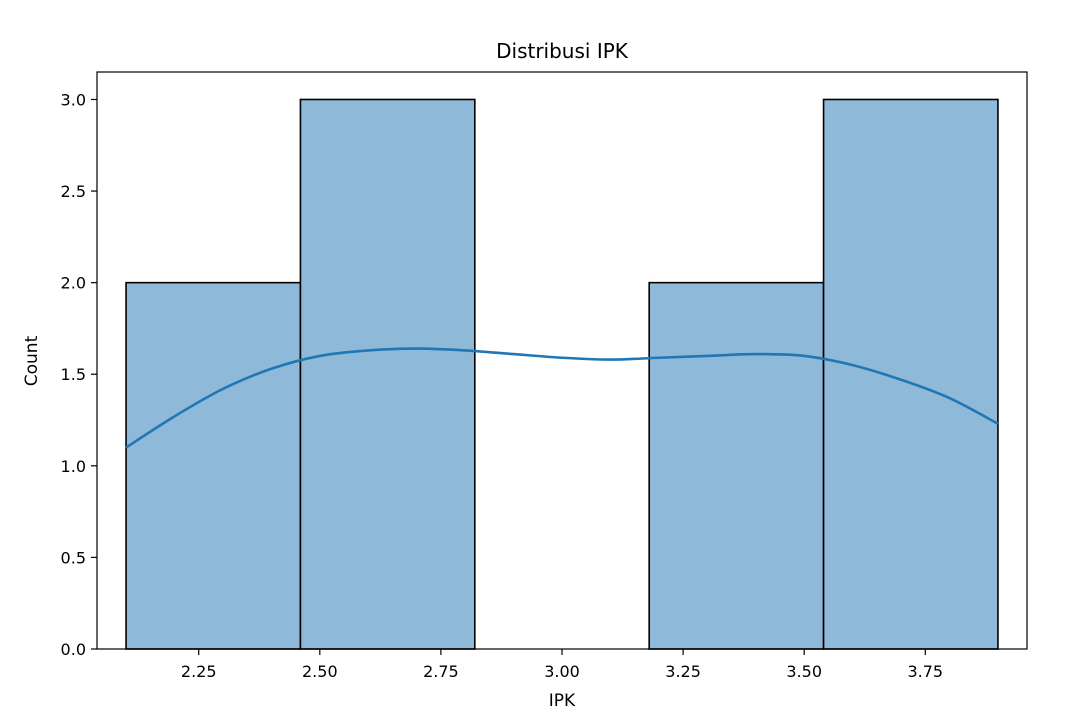 This screenshot has width=1081, height=726. I want to click on y-tick-label: 2.5, so click(73, 191).